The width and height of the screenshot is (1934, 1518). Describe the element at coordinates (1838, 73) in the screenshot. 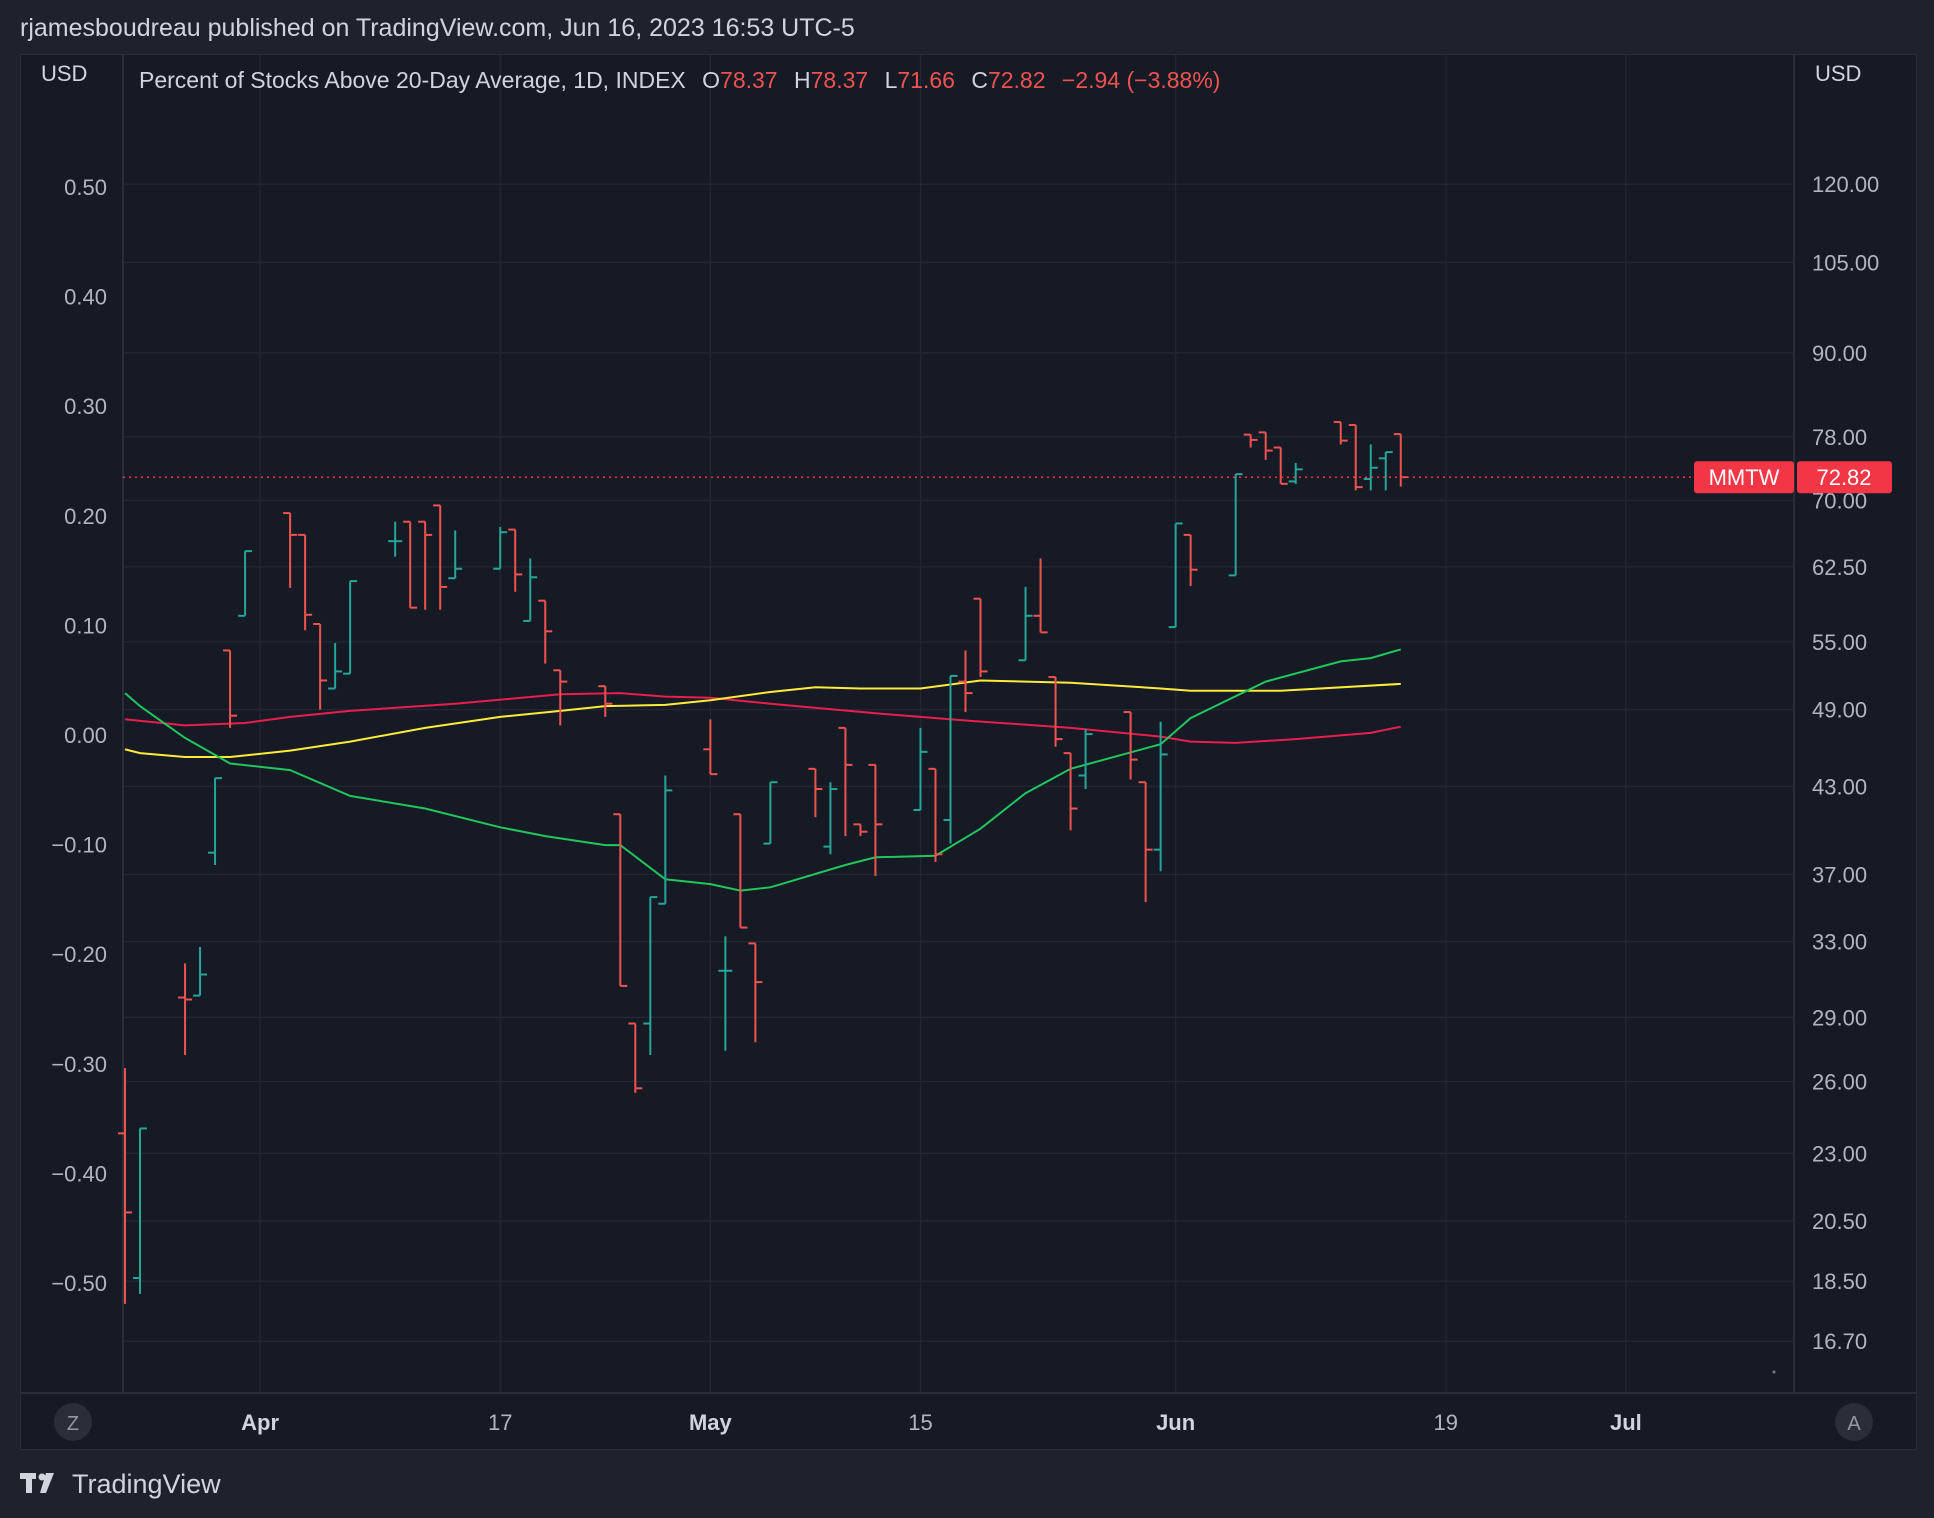

I see `right-axis-unit: USD` at that location.